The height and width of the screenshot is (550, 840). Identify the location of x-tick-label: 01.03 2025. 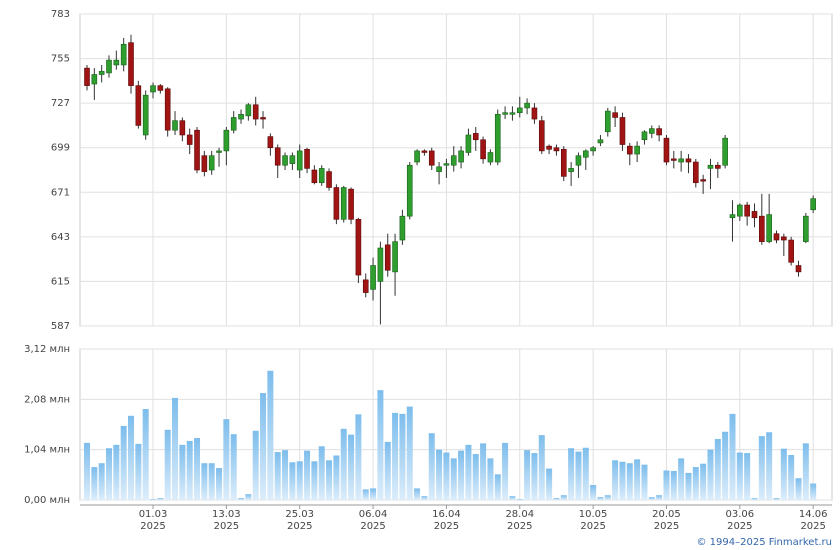
(153, 520).